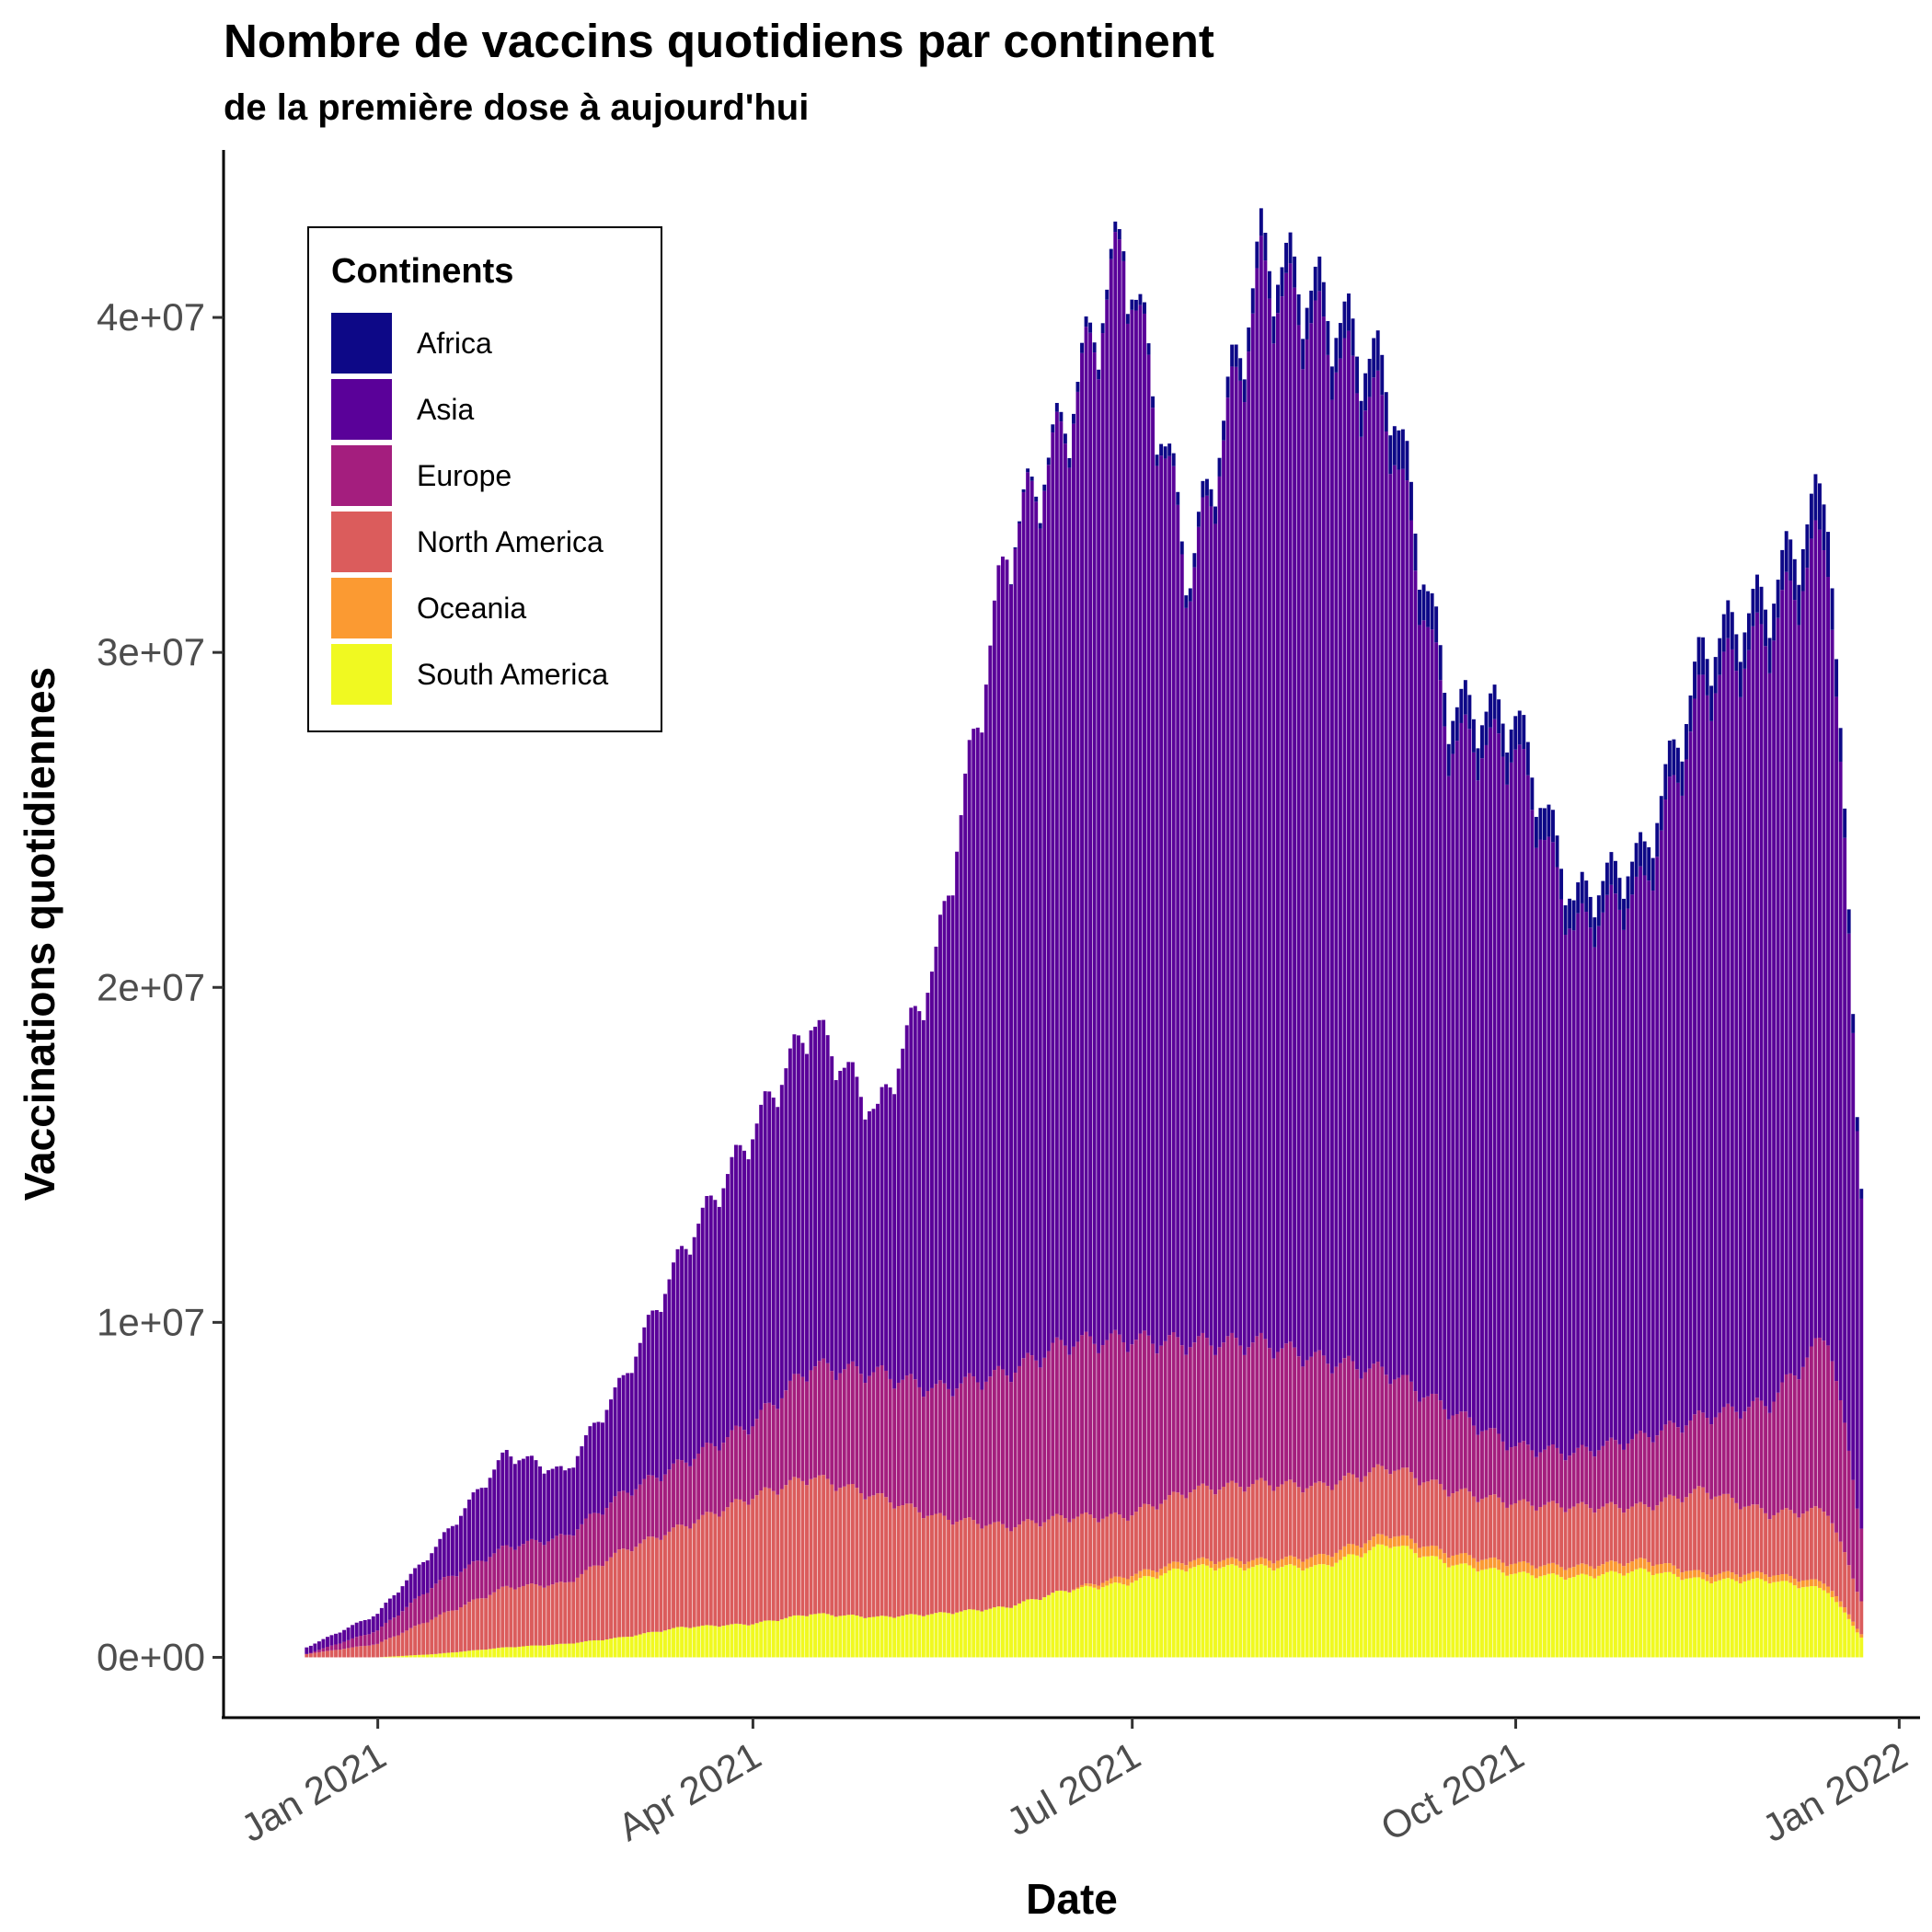 The image size is (1932, 1932). What do you see at coordinates (512, 674) in the screenshot?
I see `legend-label: South America` at bounding box center [512, 674].